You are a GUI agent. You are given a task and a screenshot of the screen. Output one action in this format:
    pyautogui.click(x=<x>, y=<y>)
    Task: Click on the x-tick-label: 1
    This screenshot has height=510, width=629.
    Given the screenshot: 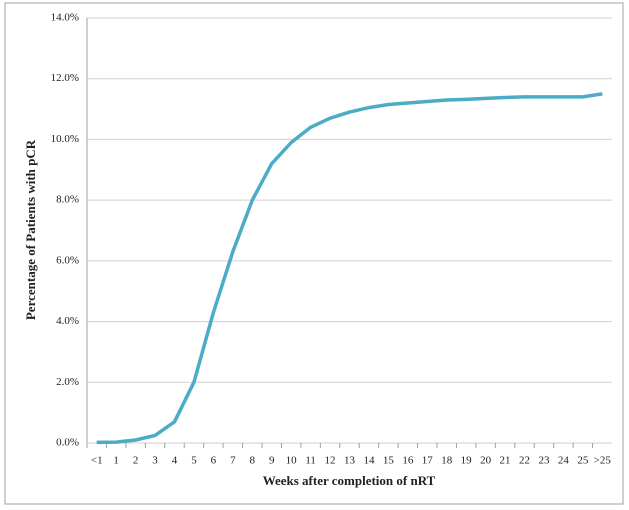 What is the action you would take?
    pyautogui.click(x=116, y=461)
    